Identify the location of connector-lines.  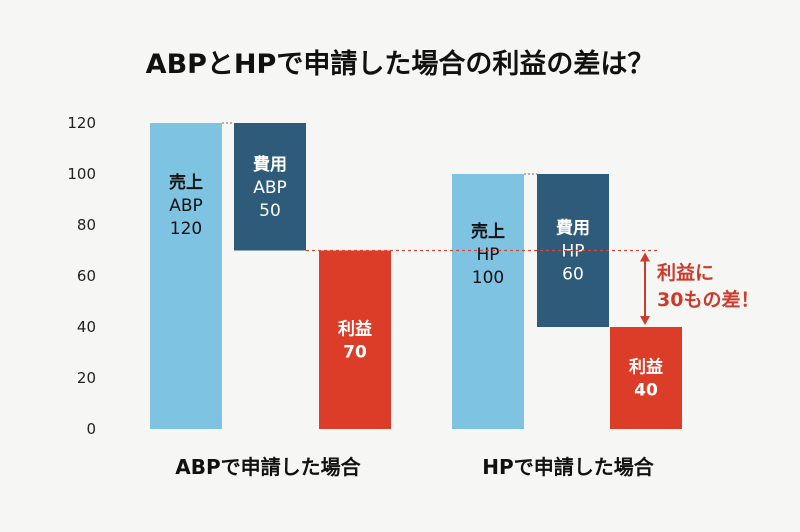
(441, 187).